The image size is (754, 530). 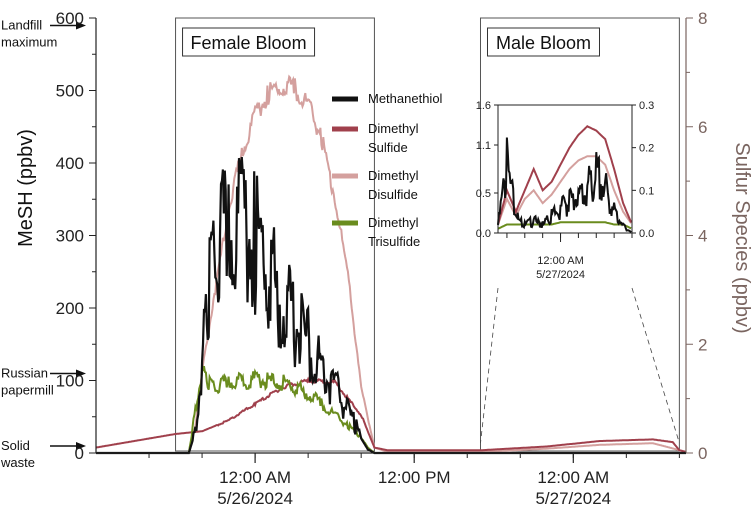 I want to click on y-right-tick-label-0: 0, so click(x=702, y=453).